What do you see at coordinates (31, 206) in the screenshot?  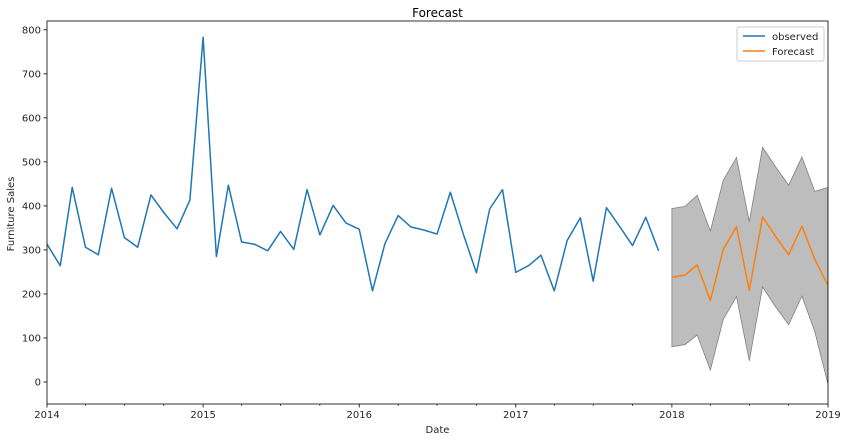 I see `y-tick-label: 400` at bounding box center [31, 206].